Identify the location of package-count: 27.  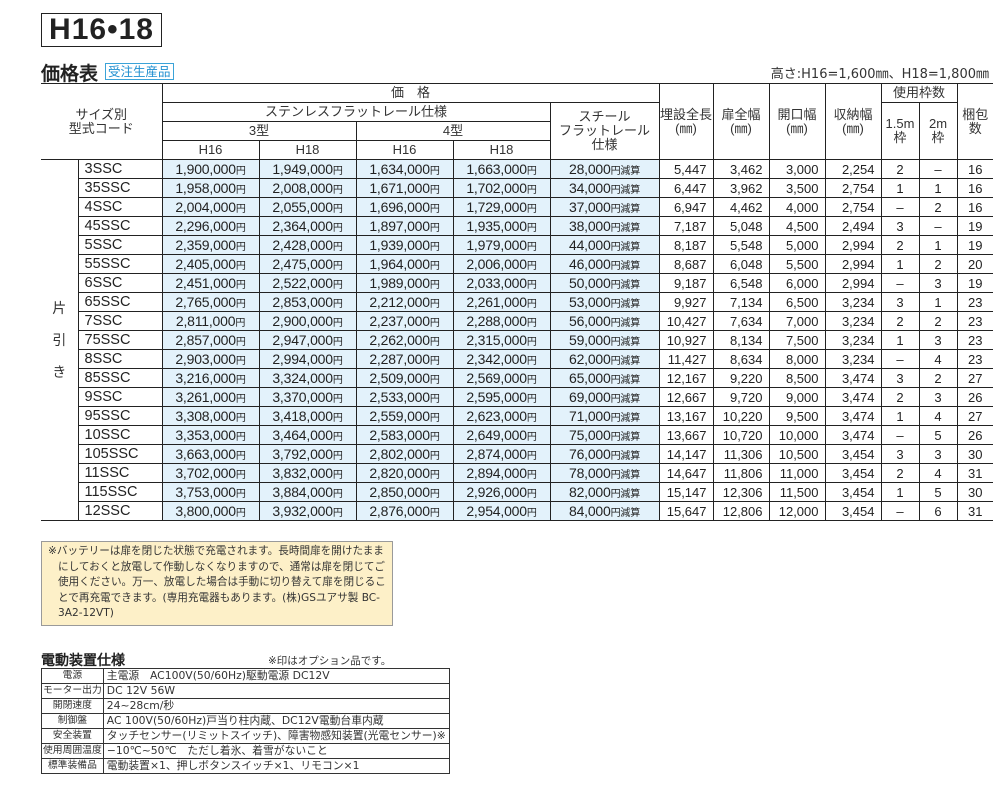
(974, 416).